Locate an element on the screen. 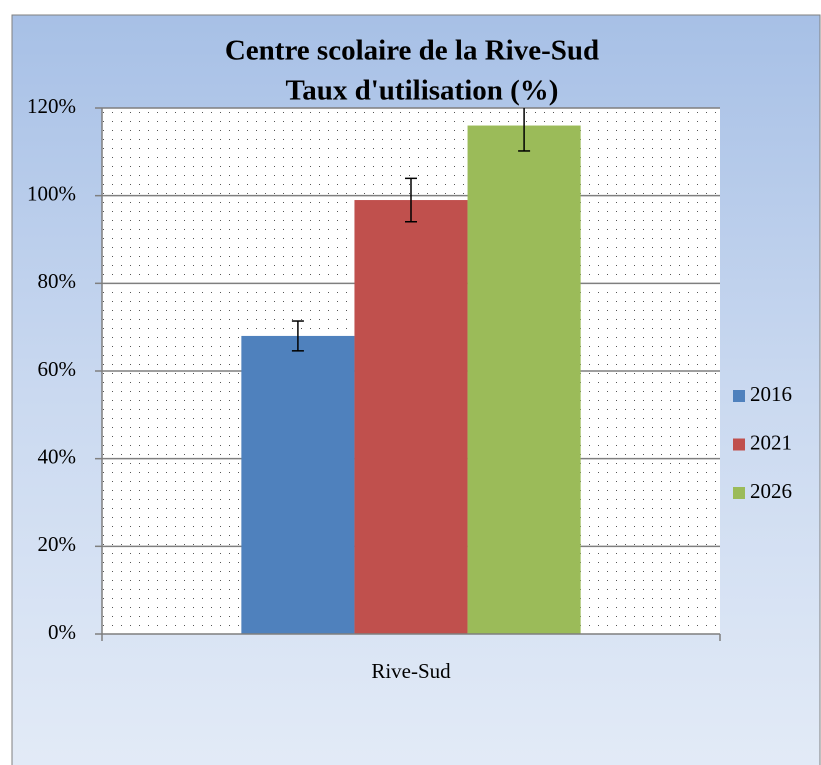 The height and width of the screenshot is (765, 821). chart-title: Centre scolaire de la Rive-Sud is located at coordinates (412, 51).